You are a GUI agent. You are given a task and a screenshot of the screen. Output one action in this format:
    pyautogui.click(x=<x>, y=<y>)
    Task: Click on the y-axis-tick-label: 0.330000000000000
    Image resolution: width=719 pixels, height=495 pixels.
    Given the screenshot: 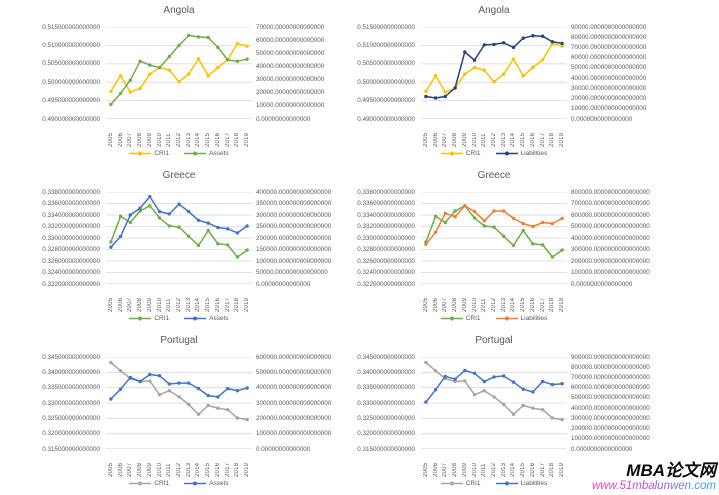 What is the action you would take?
    pyautogui.click(x=386, y=238)
    